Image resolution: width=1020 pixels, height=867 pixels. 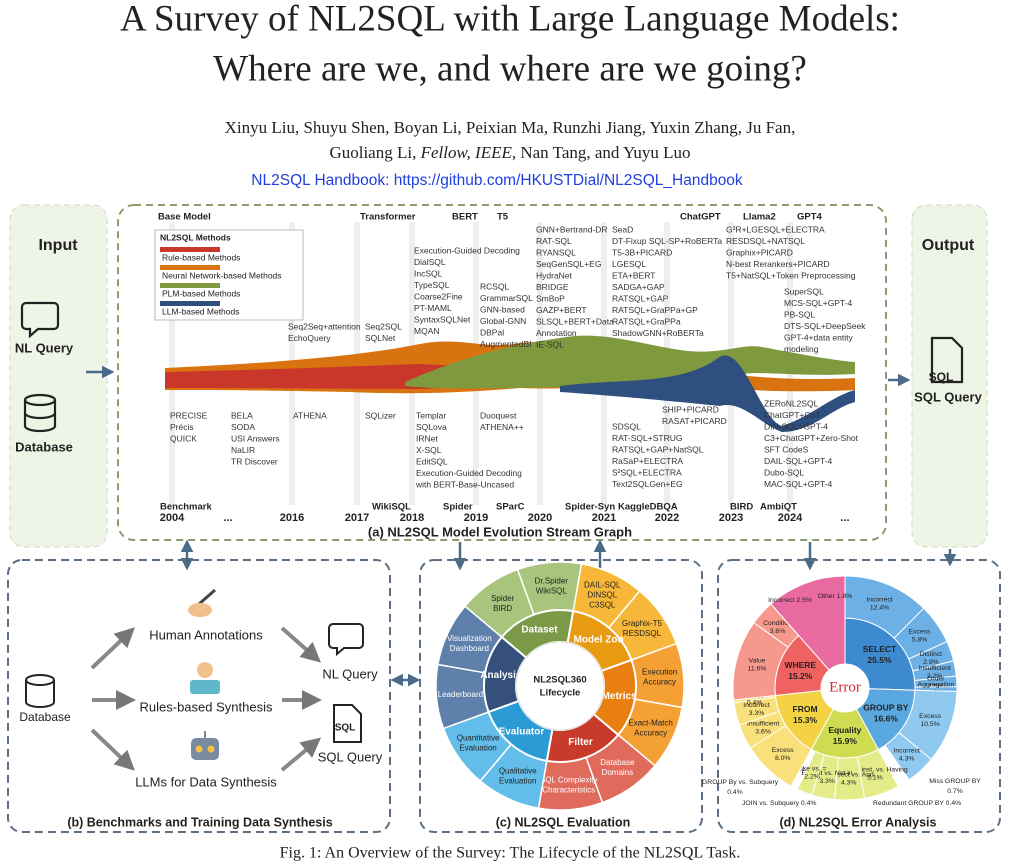 What do you see at coordinates (920, 640) in the screenshot?
I see `subtype-value: 5.8%` at bounding box center [920, 640].